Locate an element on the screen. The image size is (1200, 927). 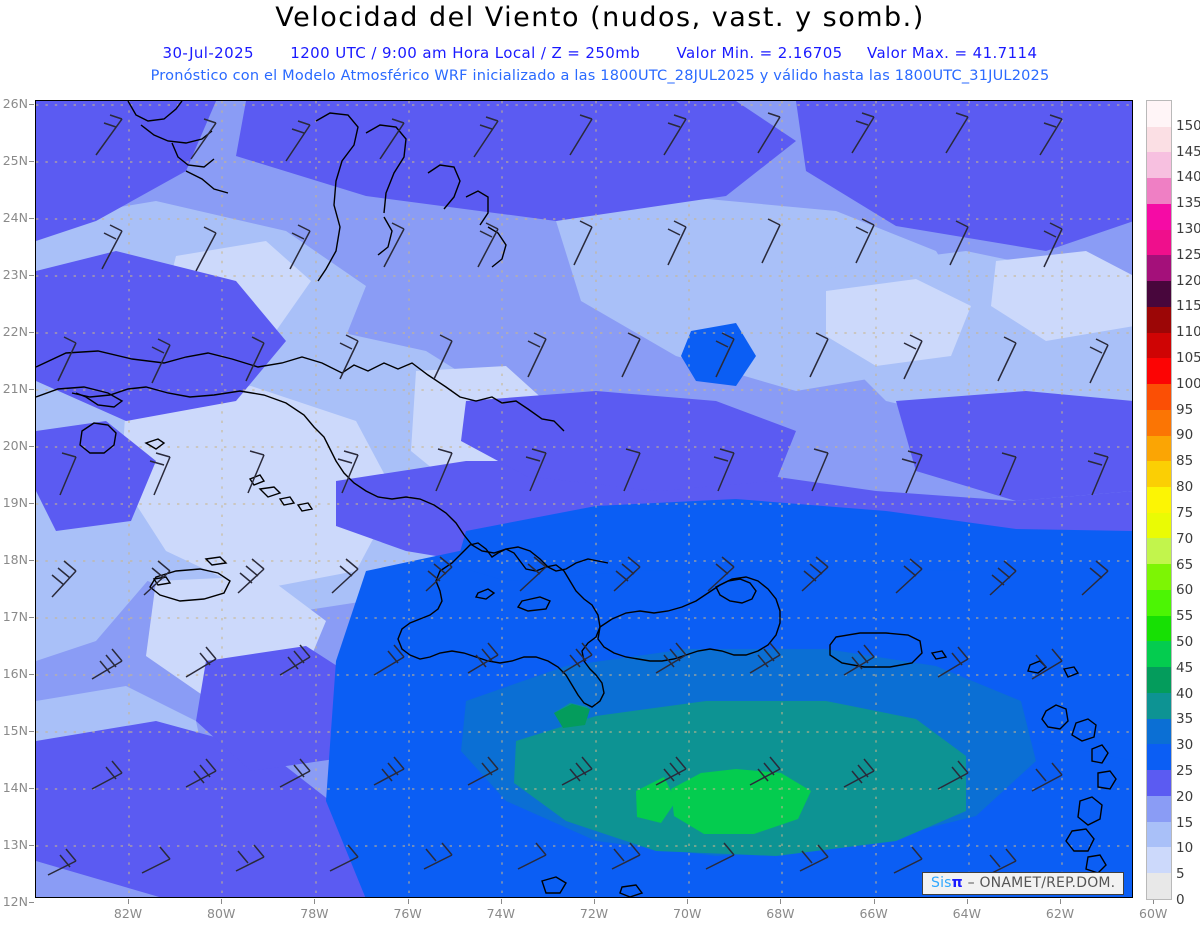
lat-label-15N: 15N is located at coordinates (15, 730).